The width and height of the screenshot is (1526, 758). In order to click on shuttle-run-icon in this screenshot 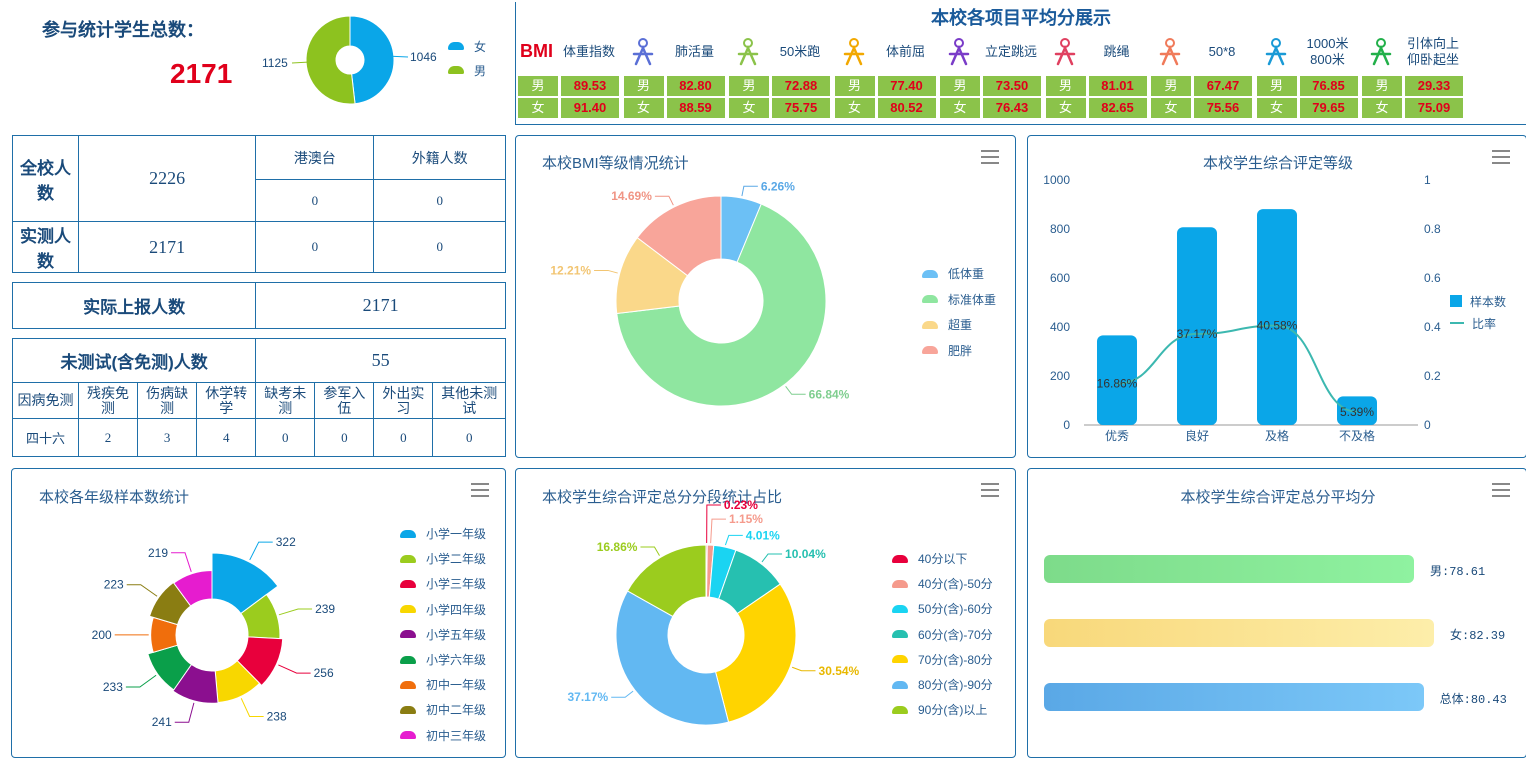, I will do `click(1170, 52)`.